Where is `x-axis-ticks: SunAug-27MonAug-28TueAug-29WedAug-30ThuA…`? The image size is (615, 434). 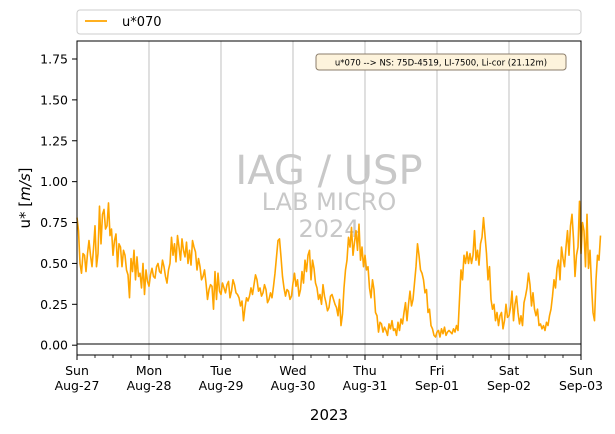 x-axis-ticks: SunAug-27MonAug-28TueAug-29WedAug-30ThuA… is located at coordinates (329, 374).